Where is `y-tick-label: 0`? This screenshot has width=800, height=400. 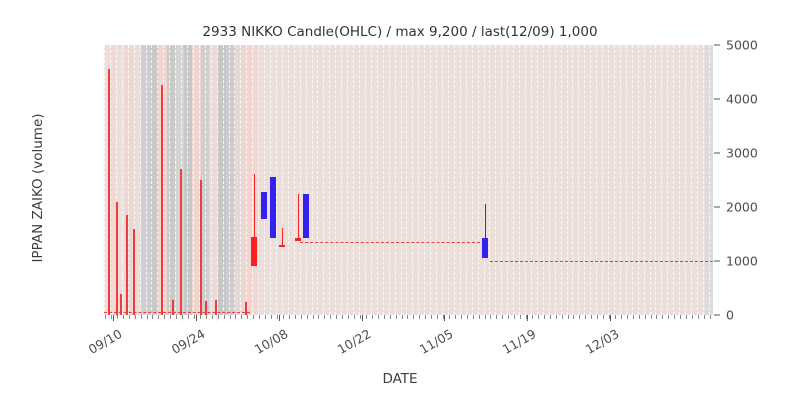
y-tick-label: 0 is located at coordinates (730, 315).